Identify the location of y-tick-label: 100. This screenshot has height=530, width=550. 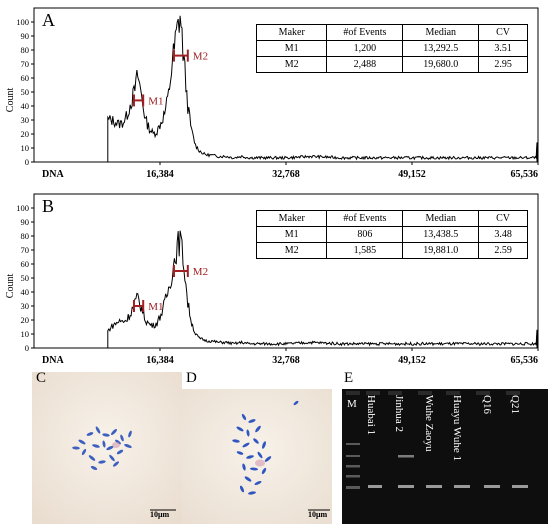
(22, 208).